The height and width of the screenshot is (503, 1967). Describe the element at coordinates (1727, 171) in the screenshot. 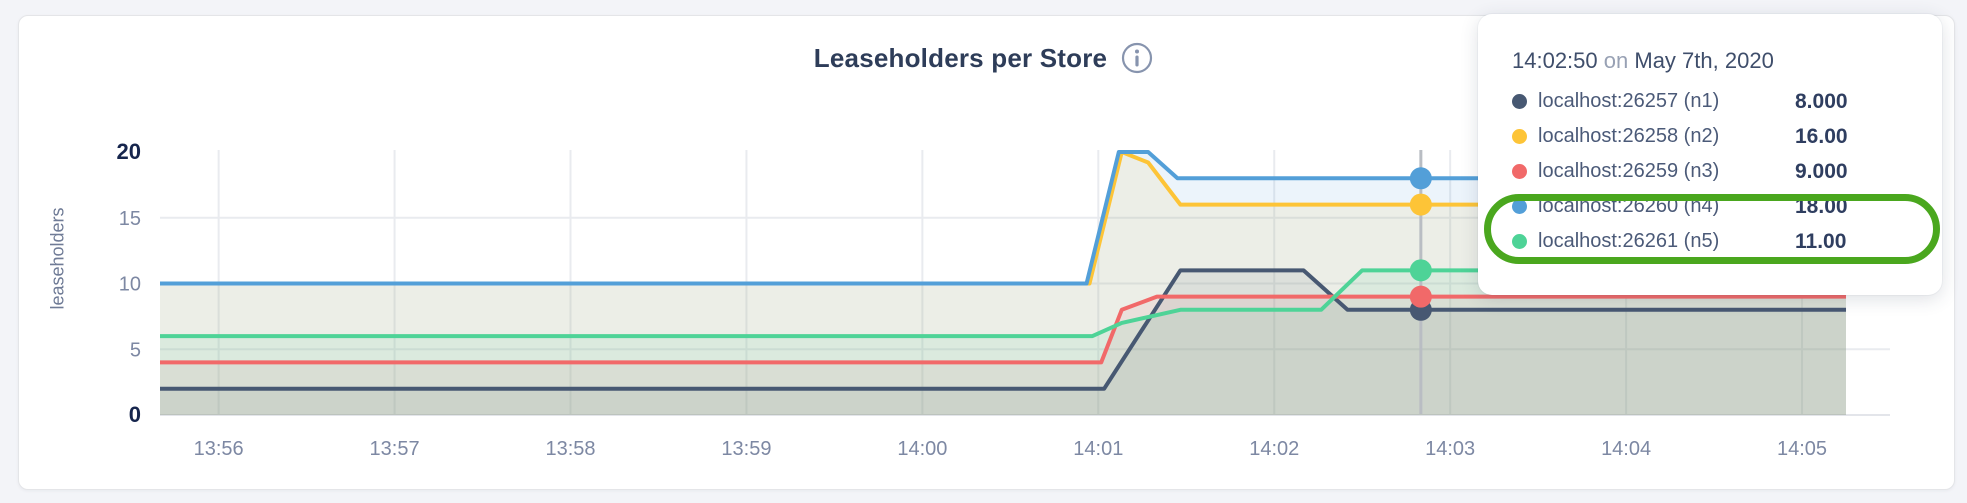

I see `legend-row: localhost:26259 (n3) 9.000` at that location.